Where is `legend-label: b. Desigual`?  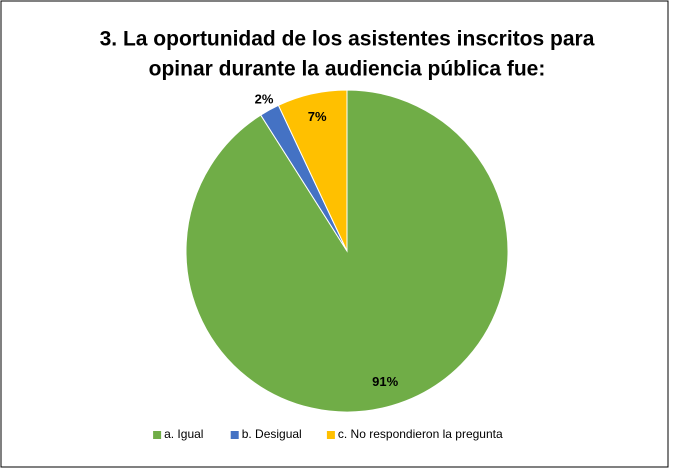 legend-label: b. Desigual is located at coordinates (272, 434).